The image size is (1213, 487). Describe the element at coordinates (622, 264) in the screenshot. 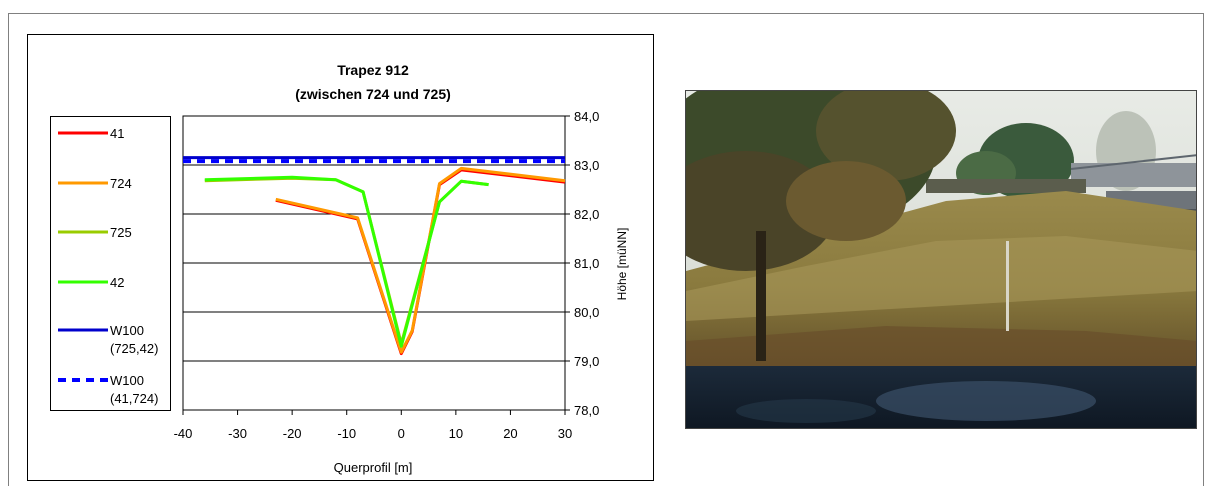

I see `y-axis-label: Höhe [müNN]` at that location.